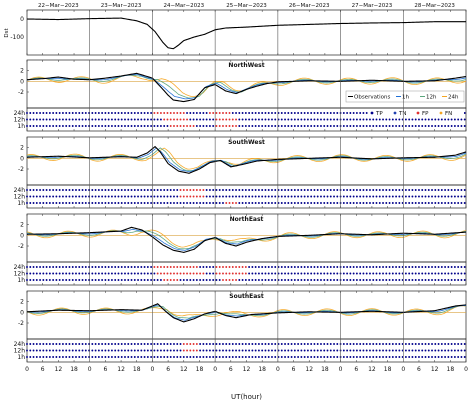 This screenshot has width=474, height=403. Describe the element at coordinates (58, 6) in the screenshot. I see `day-label: 22−Mar−2023` at that location.